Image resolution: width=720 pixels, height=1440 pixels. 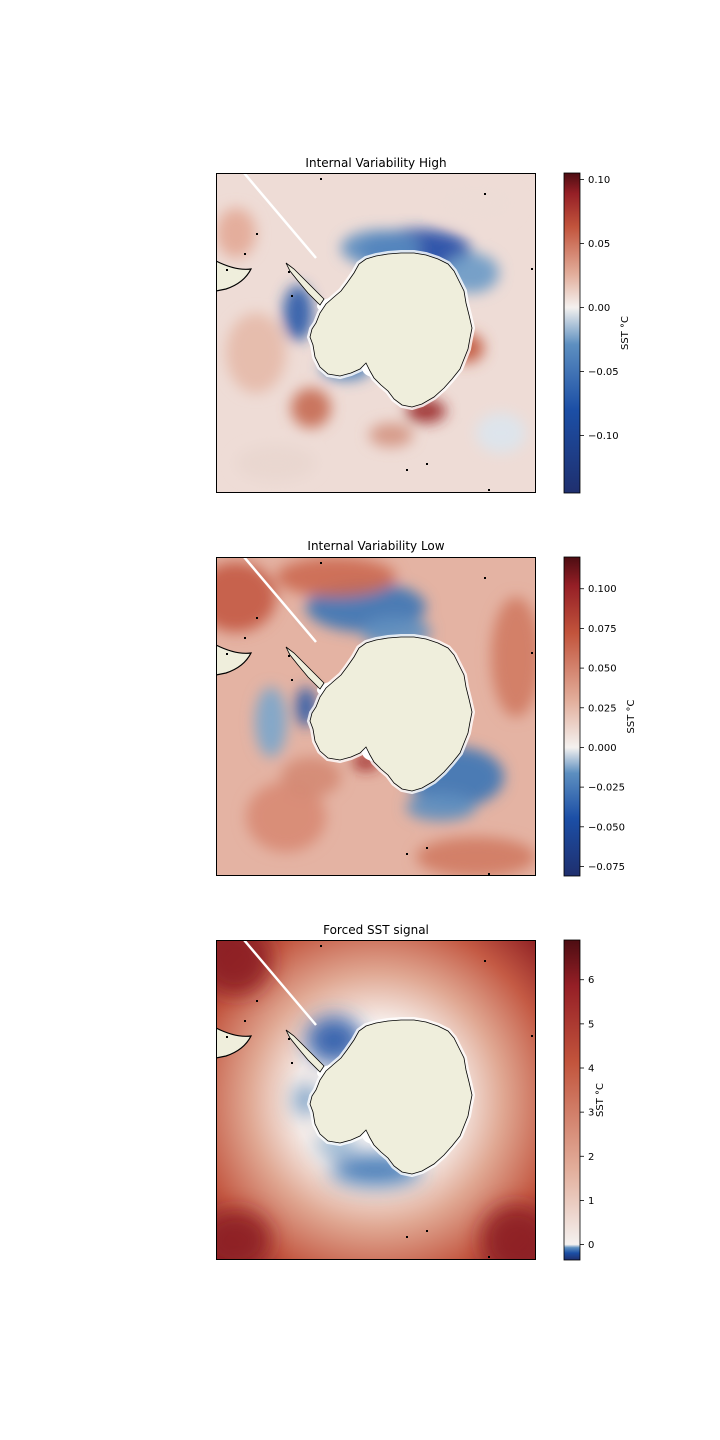 I want to click on colorbar-tick-label: 0.100, so click(x=602, y=589).